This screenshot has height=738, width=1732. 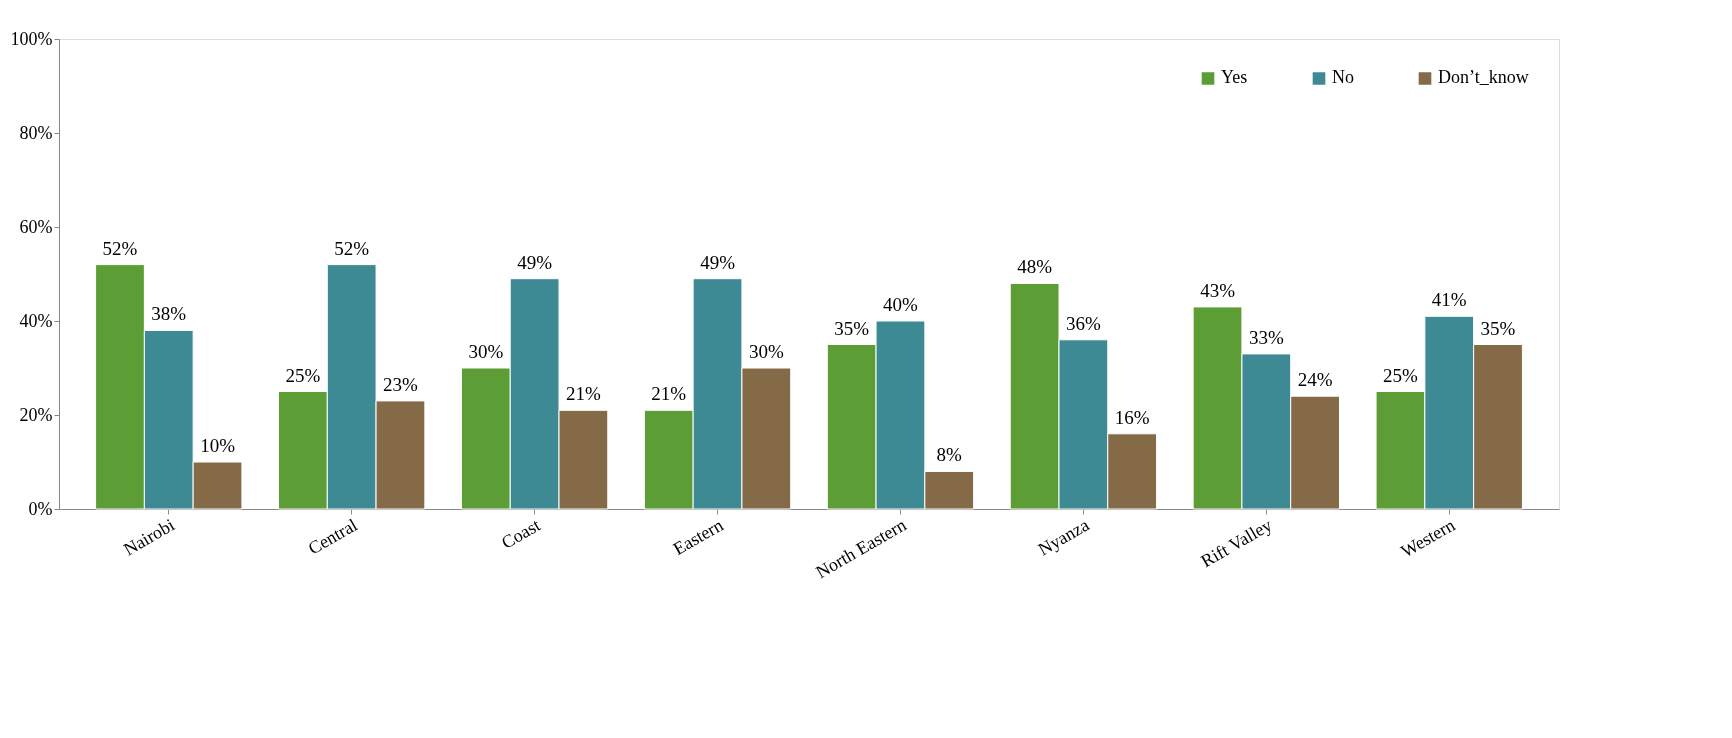 I want to click on data-label: 36%, so click(x=1083, y=323).